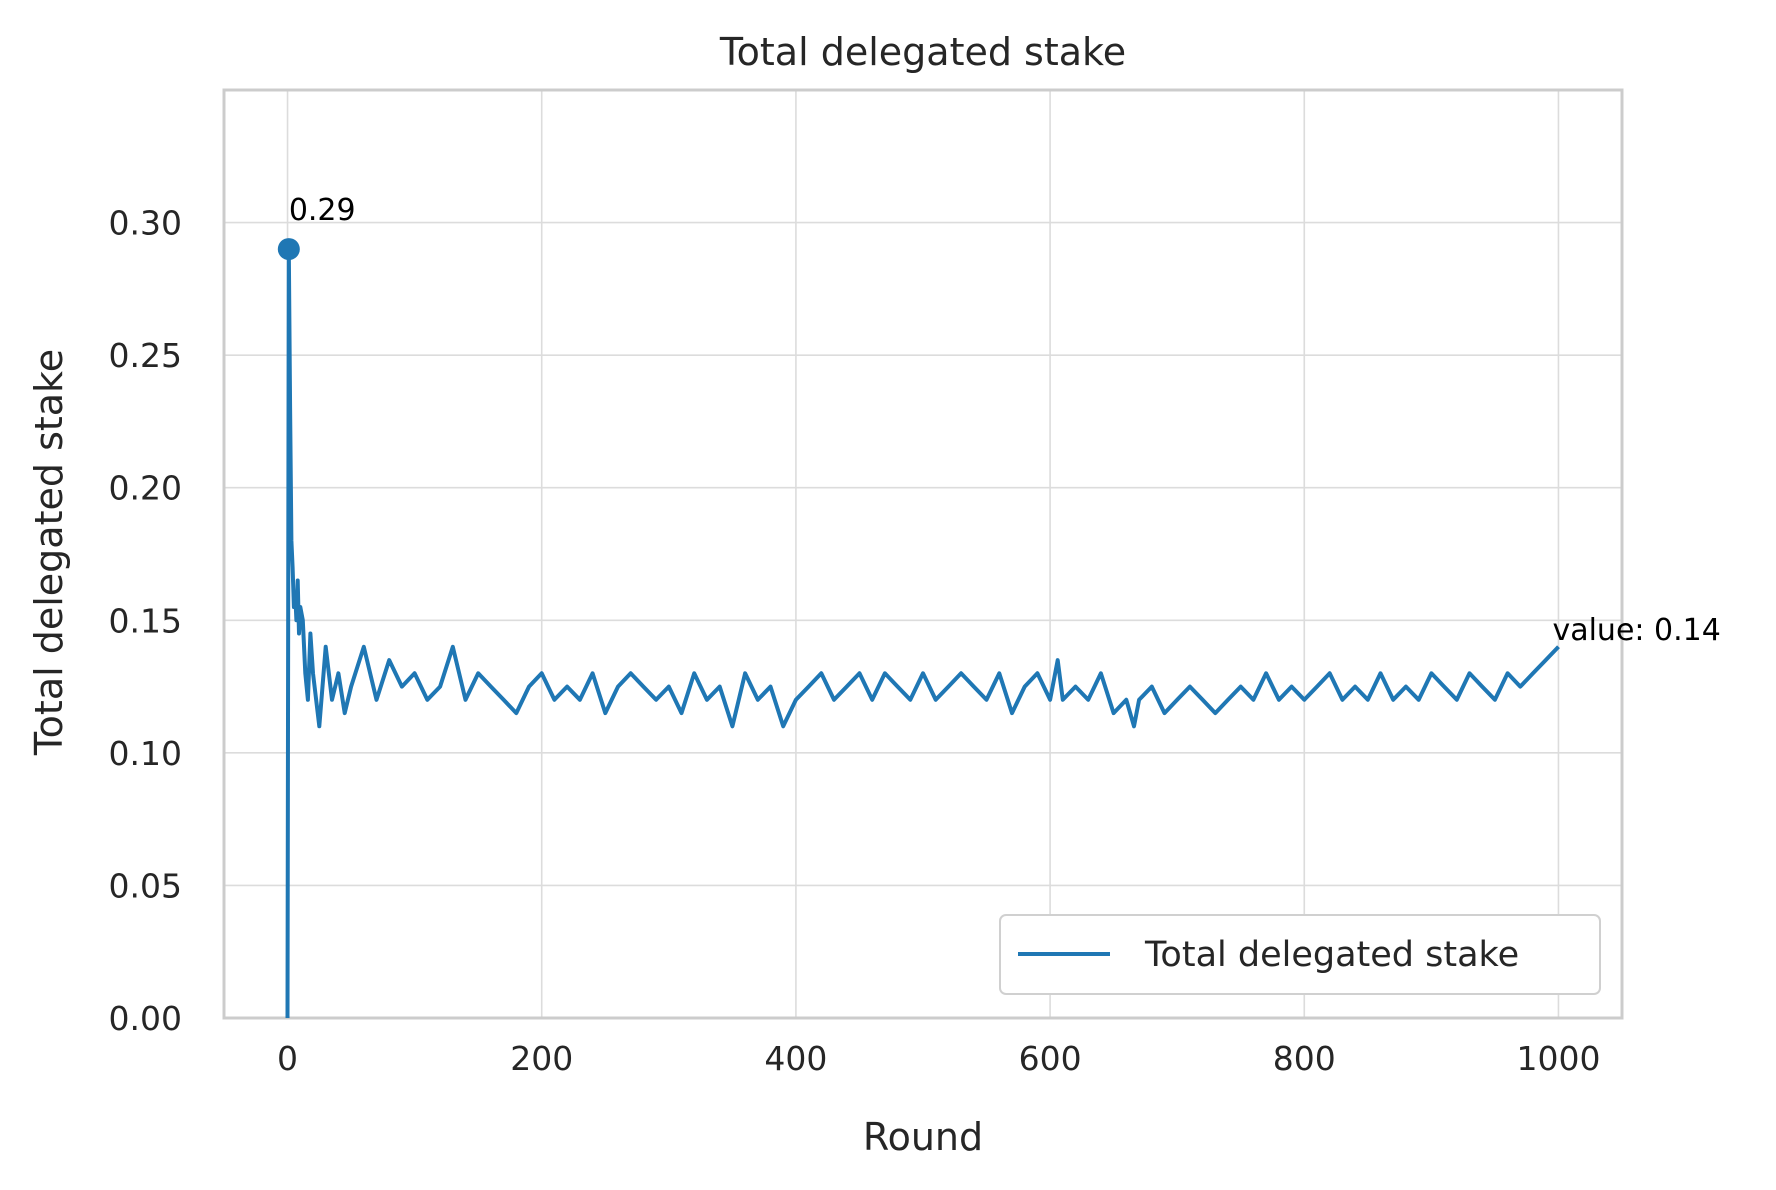  I want to click on y-tick-label: 0.10, so click(145, 753).